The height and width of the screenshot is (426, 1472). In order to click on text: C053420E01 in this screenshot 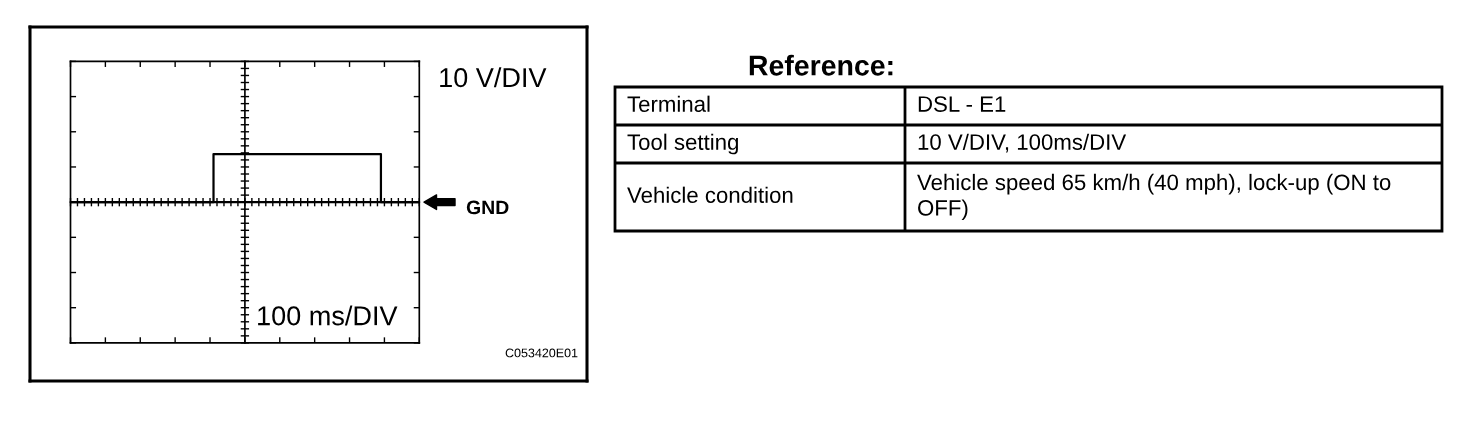, I will do `click(541, 353)`.